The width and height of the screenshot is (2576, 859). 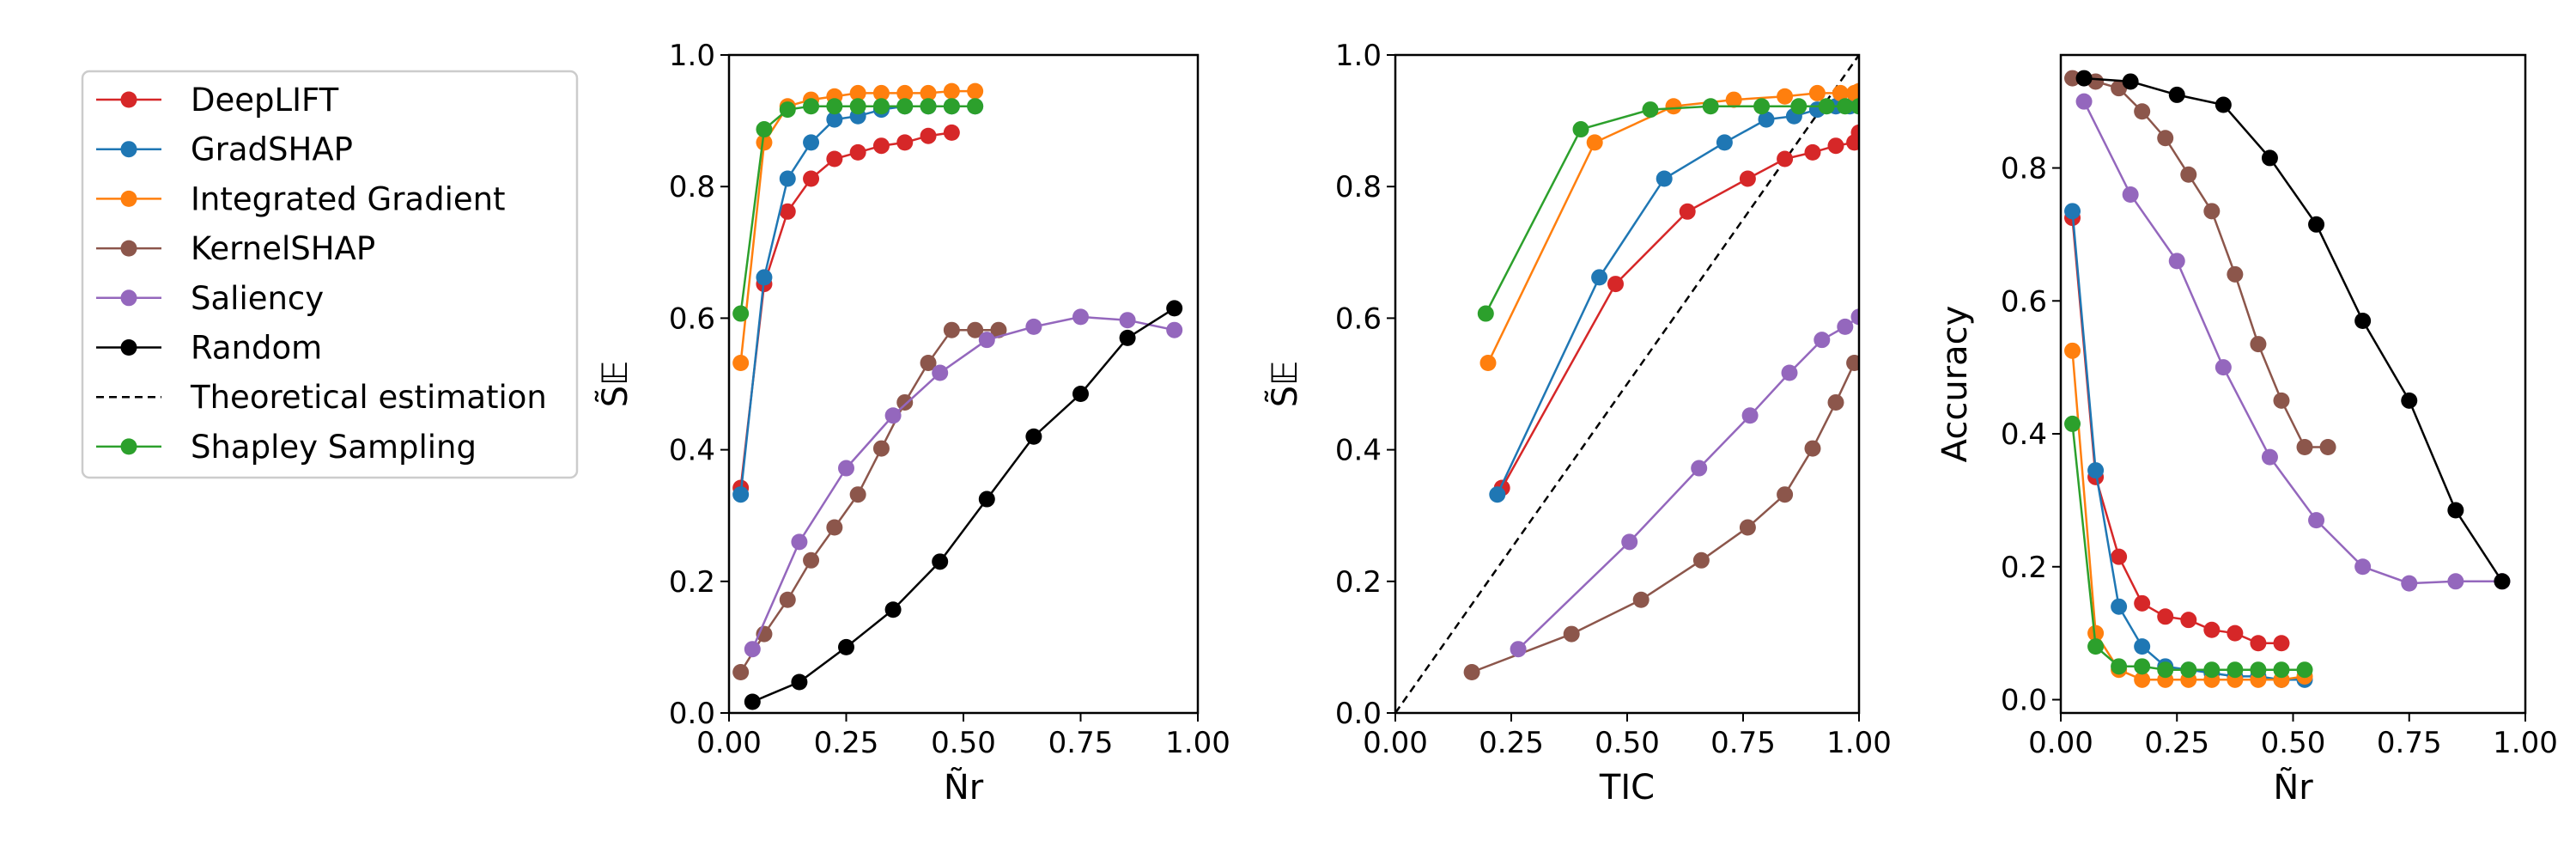 What do you see at coordinates (964, 786) in the screenshot?
I see `x-axis-label: Ñr` at bounding box center [964, 786].